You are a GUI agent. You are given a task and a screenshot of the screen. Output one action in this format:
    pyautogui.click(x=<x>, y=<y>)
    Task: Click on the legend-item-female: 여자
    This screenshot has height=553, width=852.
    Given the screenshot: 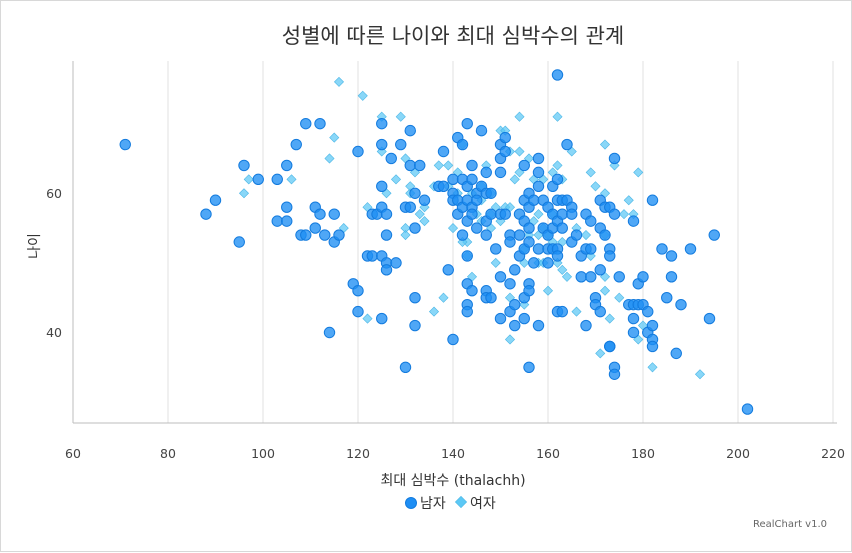 What is the action you would take?
    pyautogui.click(x=475, y=503)
    